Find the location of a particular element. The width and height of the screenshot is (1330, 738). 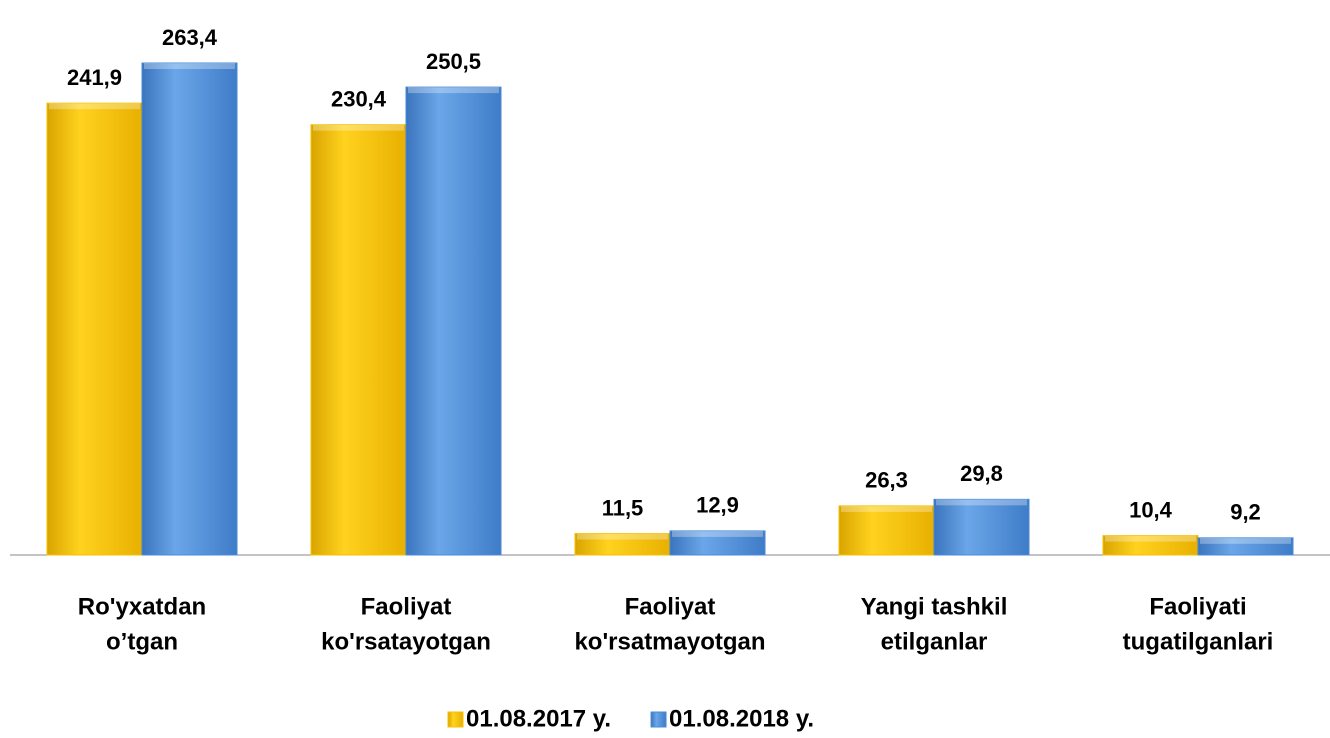

x-tick-label: ko'rsatayotgan is located at coordinates (406, 641).